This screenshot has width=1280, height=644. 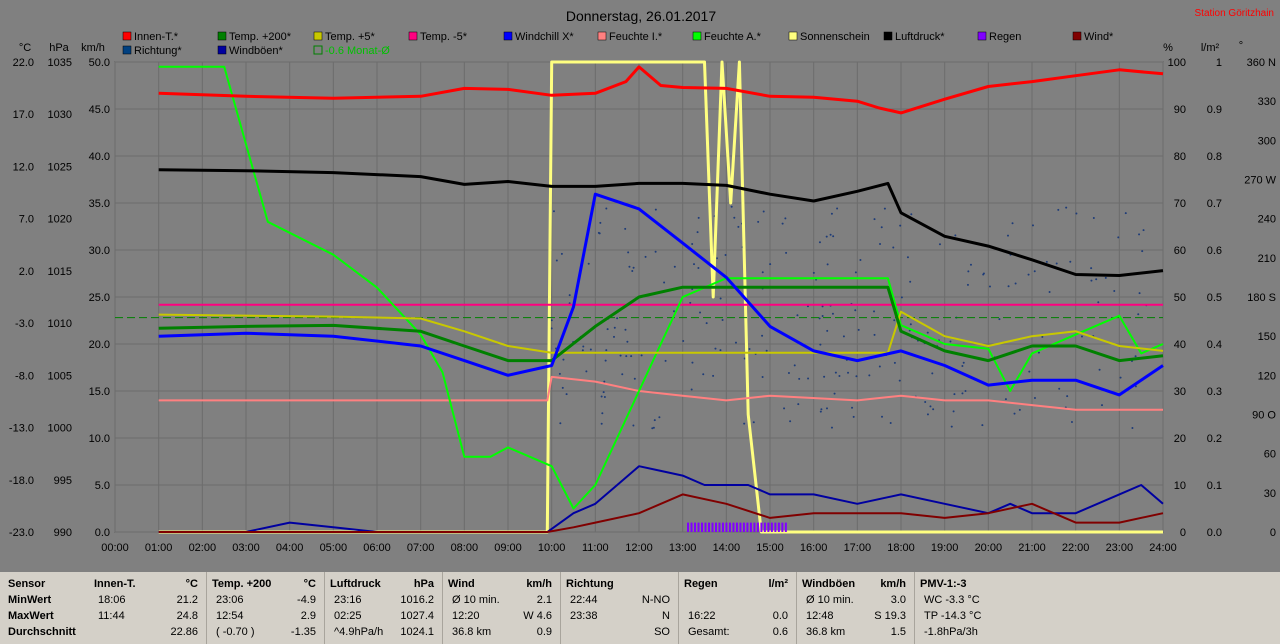 I want to click on tick-label-wind: 35.0, so click(x=99, y=204).